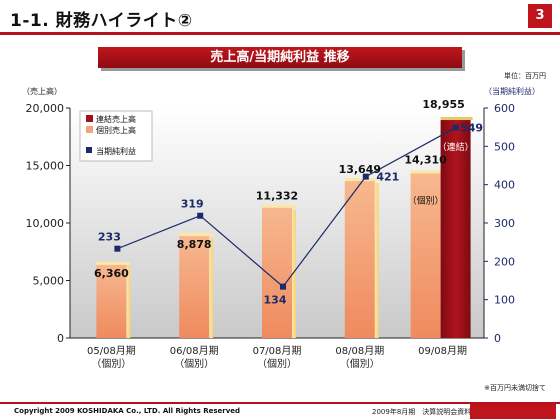  What do you see at coordinates (109, 237) in the screenshot?
I see `net-income-value-label: 233` at bounding box center [109, 237].